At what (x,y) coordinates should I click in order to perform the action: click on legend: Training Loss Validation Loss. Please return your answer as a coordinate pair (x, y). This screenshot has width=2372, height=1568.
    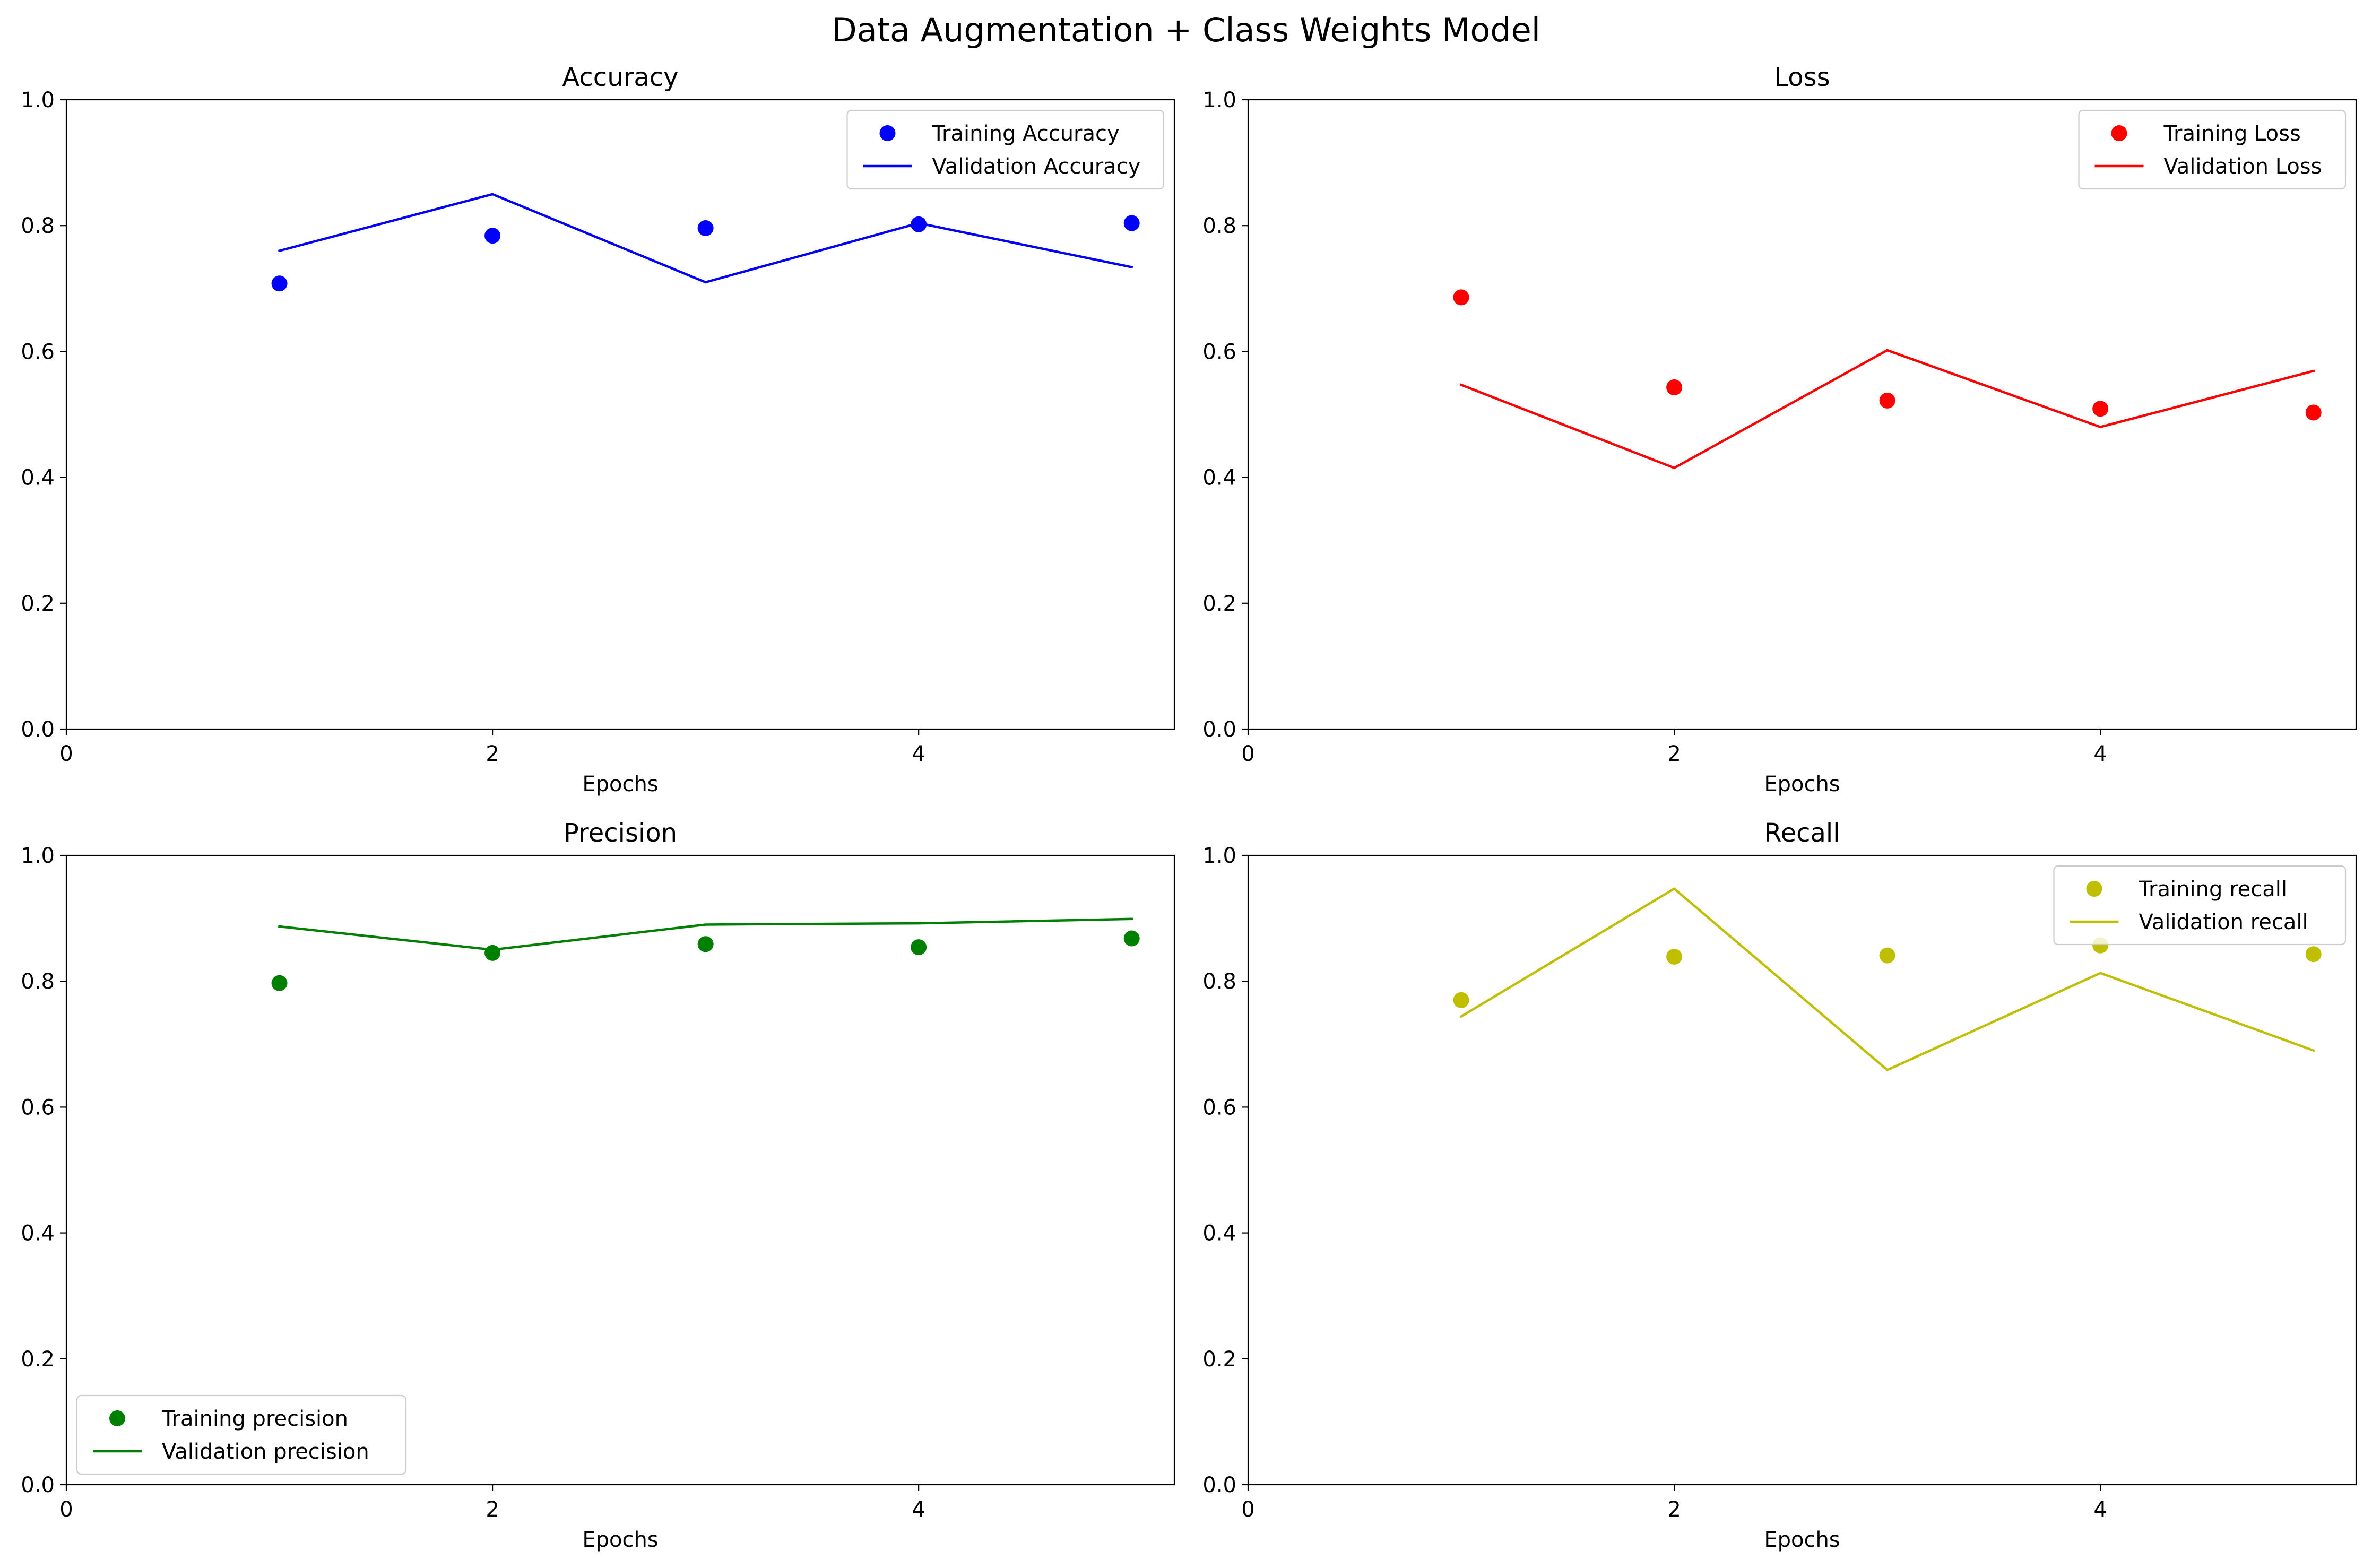
    Looking at the image, I should click on (2212, 149).